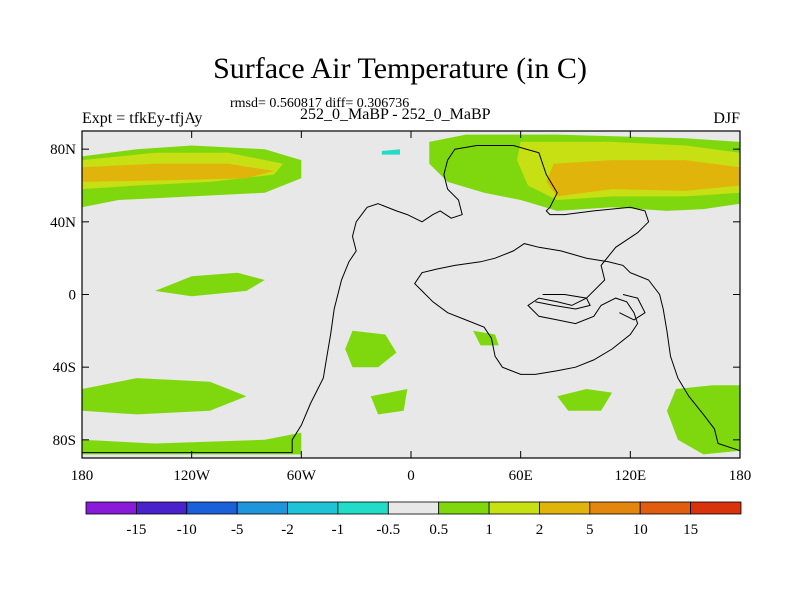 The height and width of the screenshot is (600, 800). What do you see at coordinates (136, 530) in the screenshot?
I see `colorbar-label: -15` at bounding box center [136, 530].